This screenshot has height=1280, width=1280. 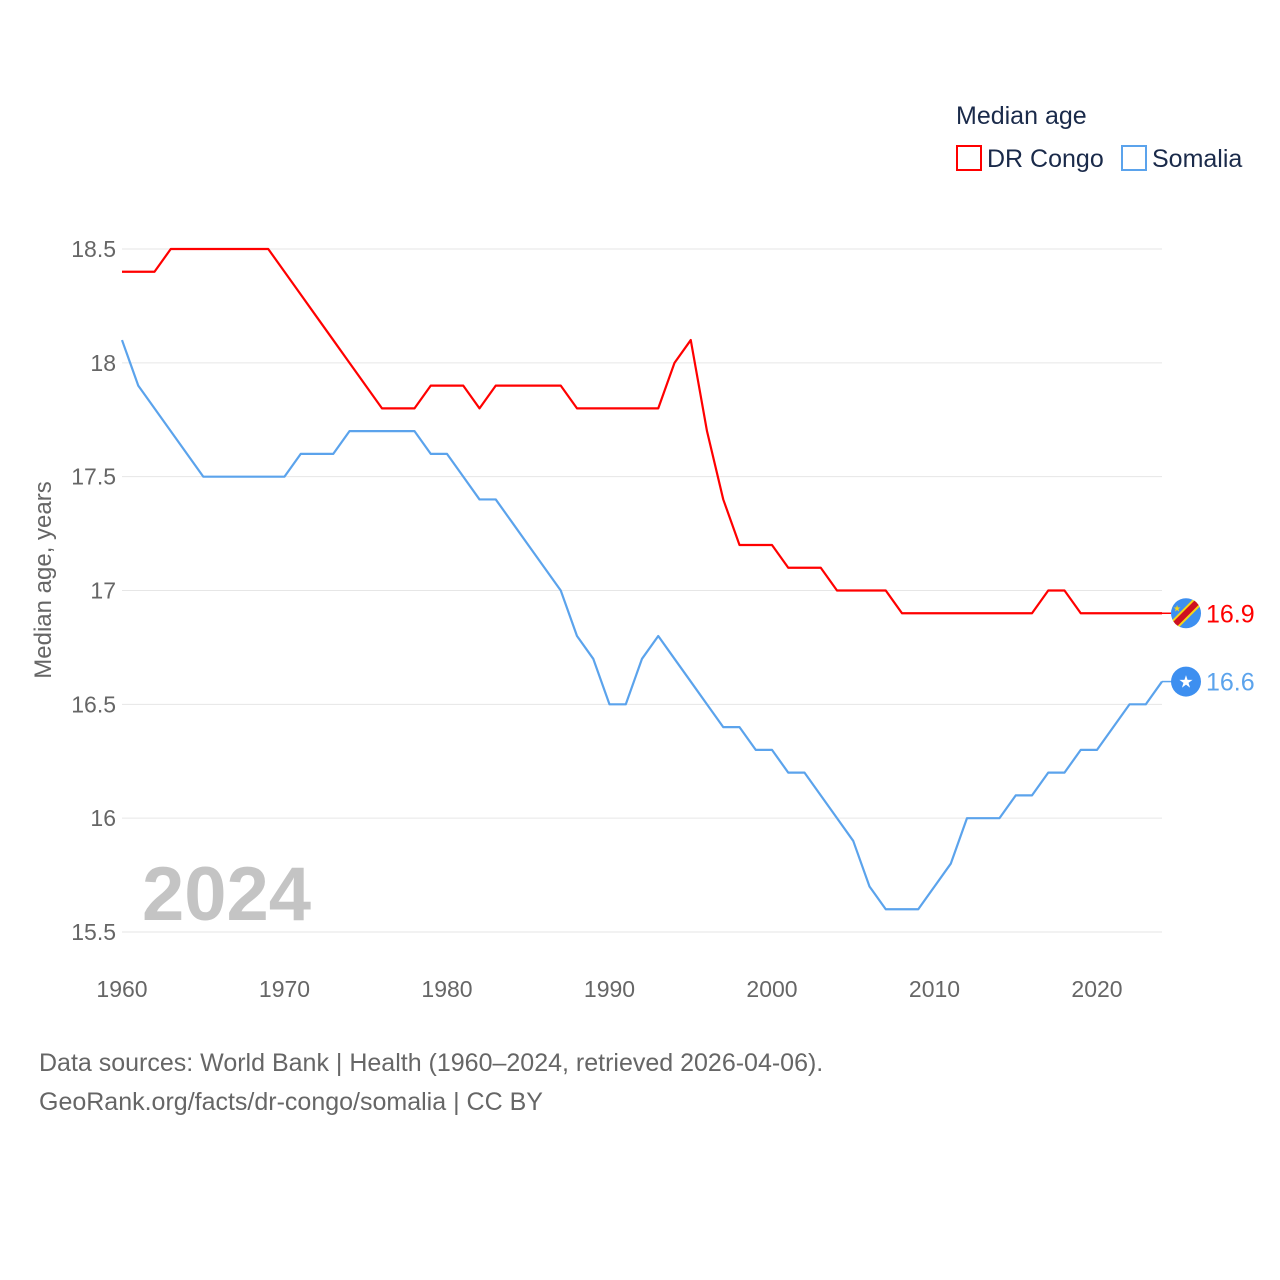 I want to click on x-tick-label: 2020, so click(x=1096, y=989).